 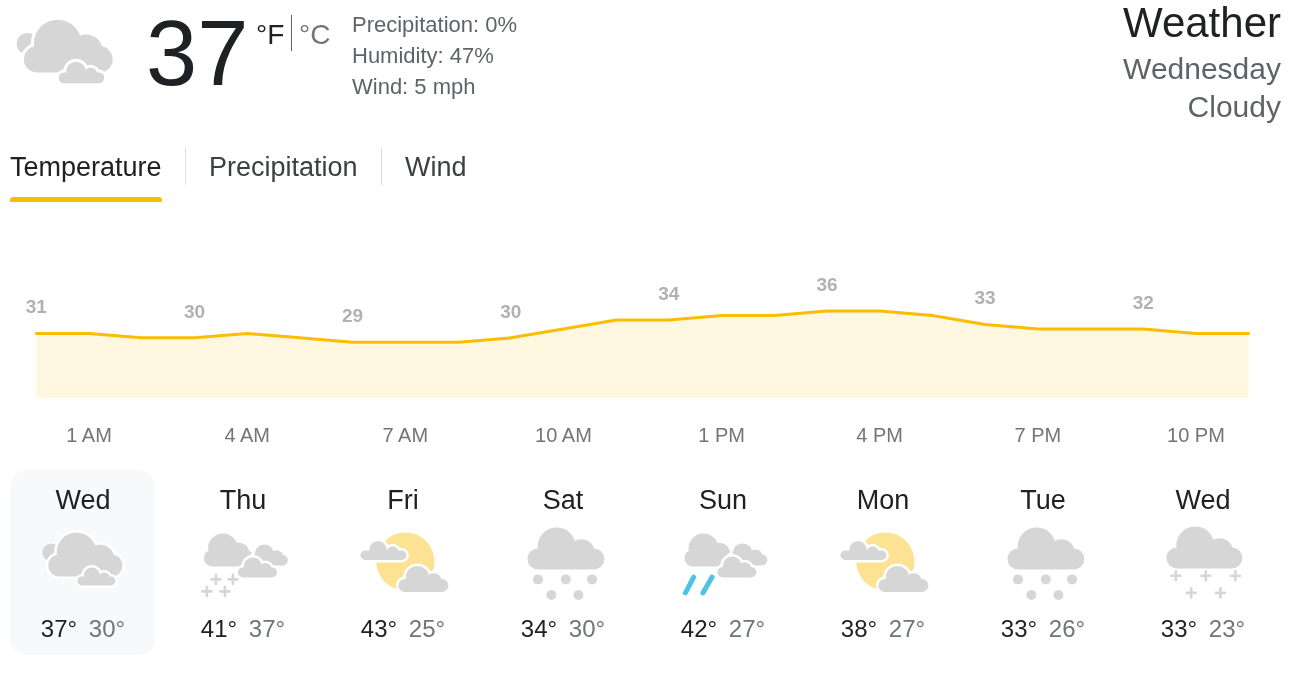 What do you see at coordinates (563, 500) in the screenshot?
I see `category-label: Sat` at bounding box center [563, 500].